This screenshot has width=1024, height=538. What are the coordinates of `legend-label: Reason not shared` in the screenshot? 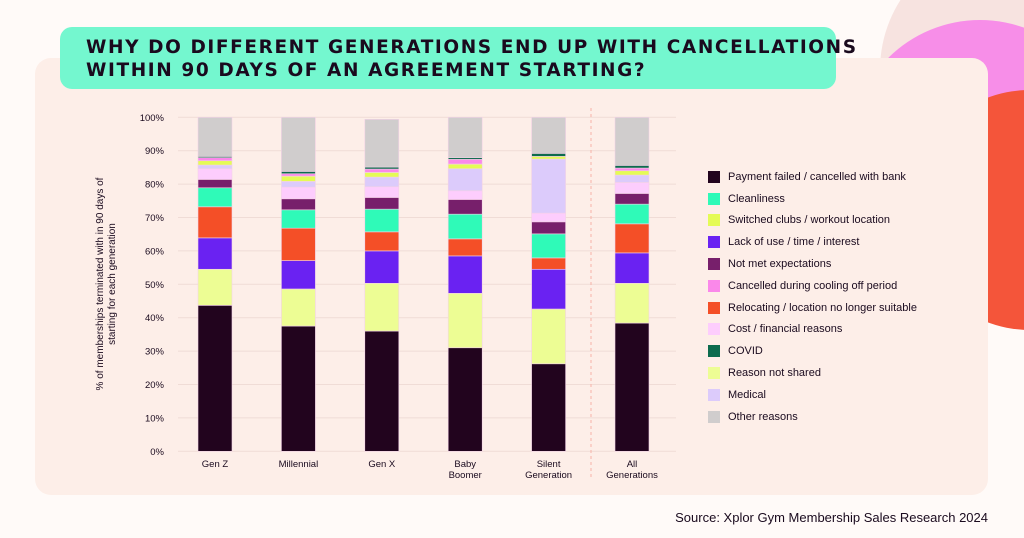 It's located at (774, 373).